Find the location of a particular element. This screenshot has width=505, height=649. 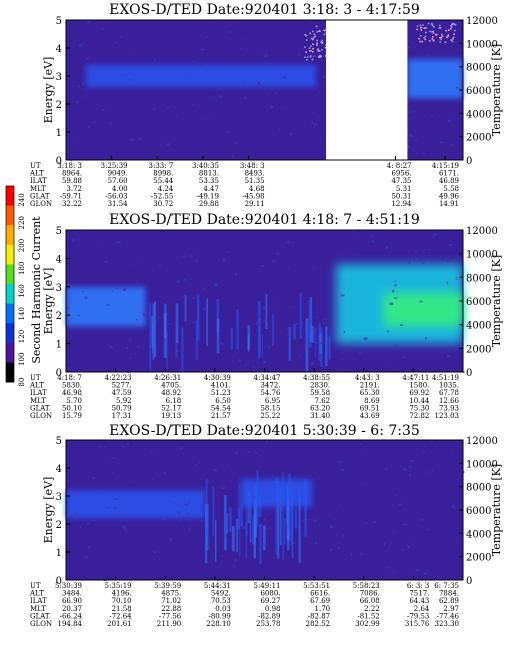

ephemeris-value: 14.91 is located at coordinates (449, 204).